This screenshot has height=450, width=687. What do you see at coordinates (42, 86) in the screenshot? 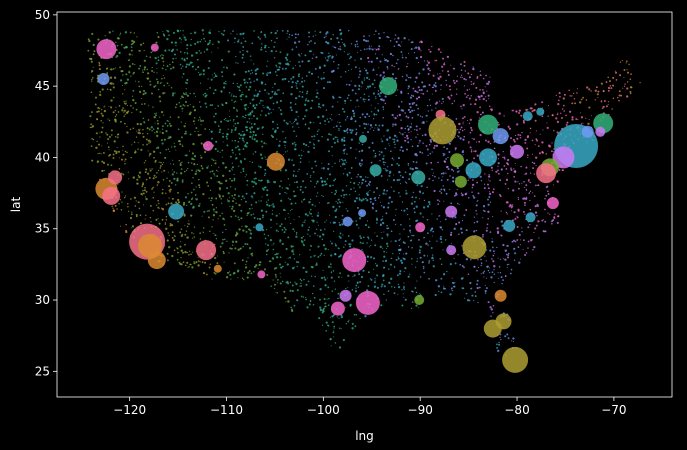
I see `y-tick-label: 45` at bounding box center [42, 86].